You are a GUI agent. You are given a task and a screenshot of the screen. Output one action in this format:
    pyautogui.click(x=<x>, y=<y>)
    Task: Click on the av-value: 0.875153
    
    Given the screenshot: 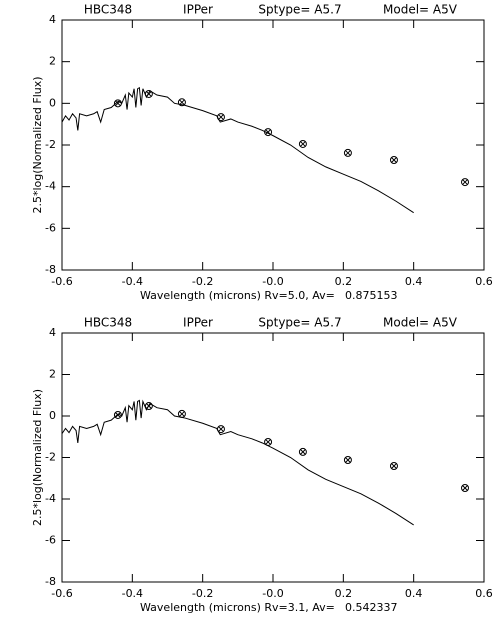 What is the action you would take?
    pyautogui.click(x=371, y=295)
    